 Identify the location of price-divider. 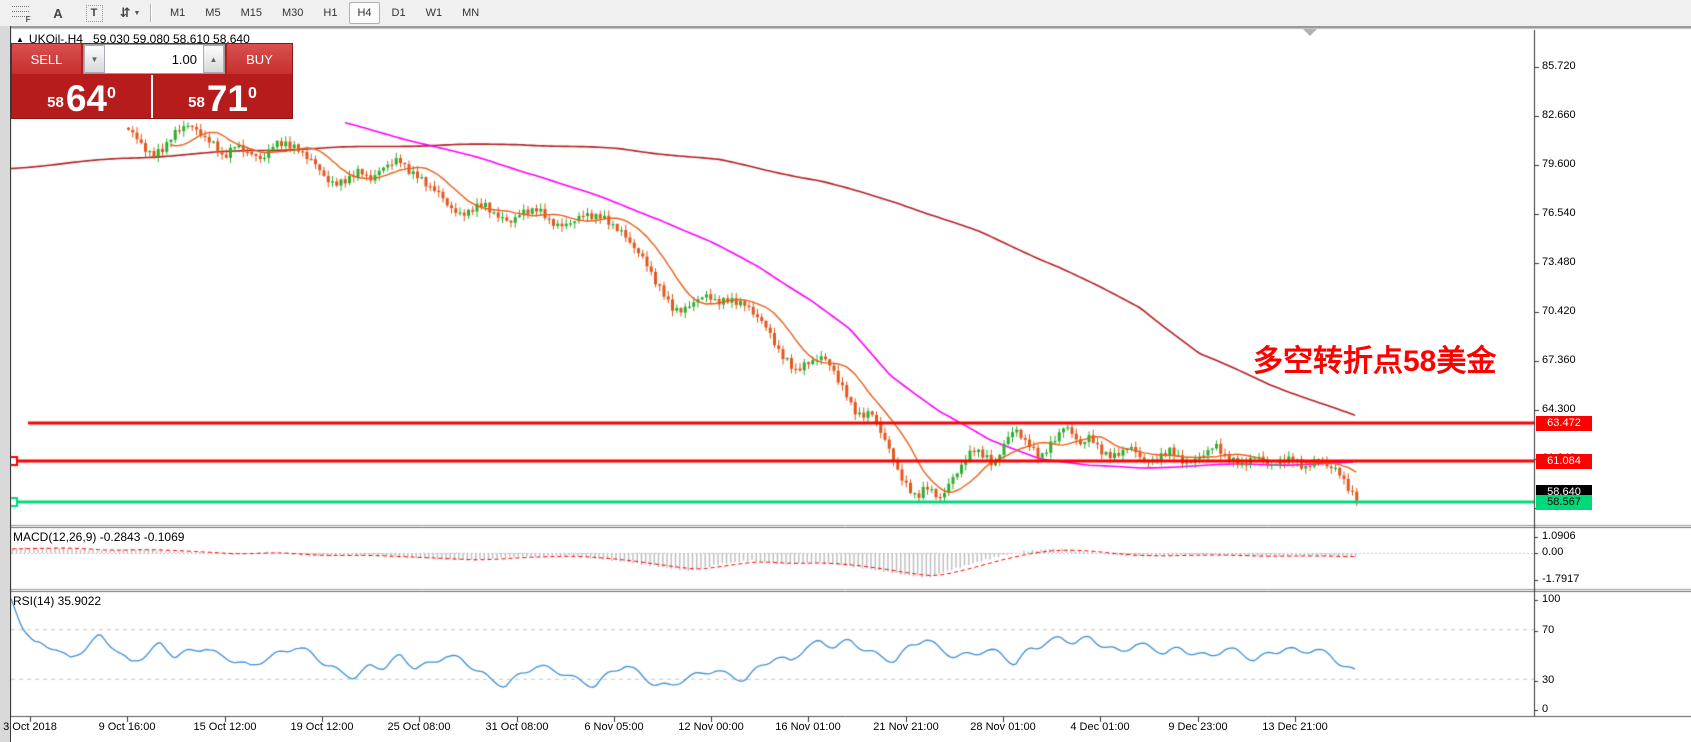
(152, 96).